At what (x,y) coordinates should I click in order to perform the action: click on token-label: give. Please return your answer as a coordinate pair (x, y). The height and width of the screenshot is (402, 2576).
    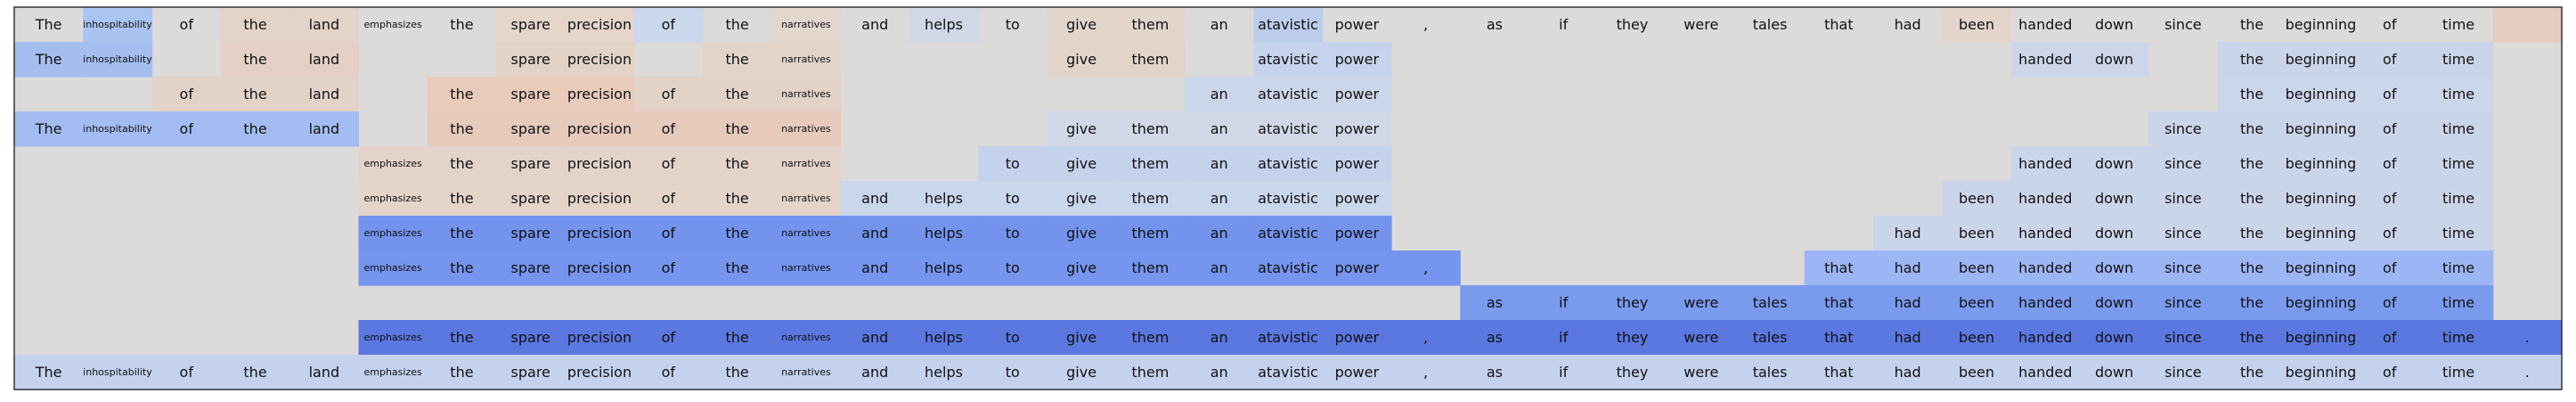
    Looking at the image, I should click on (1081, 59).